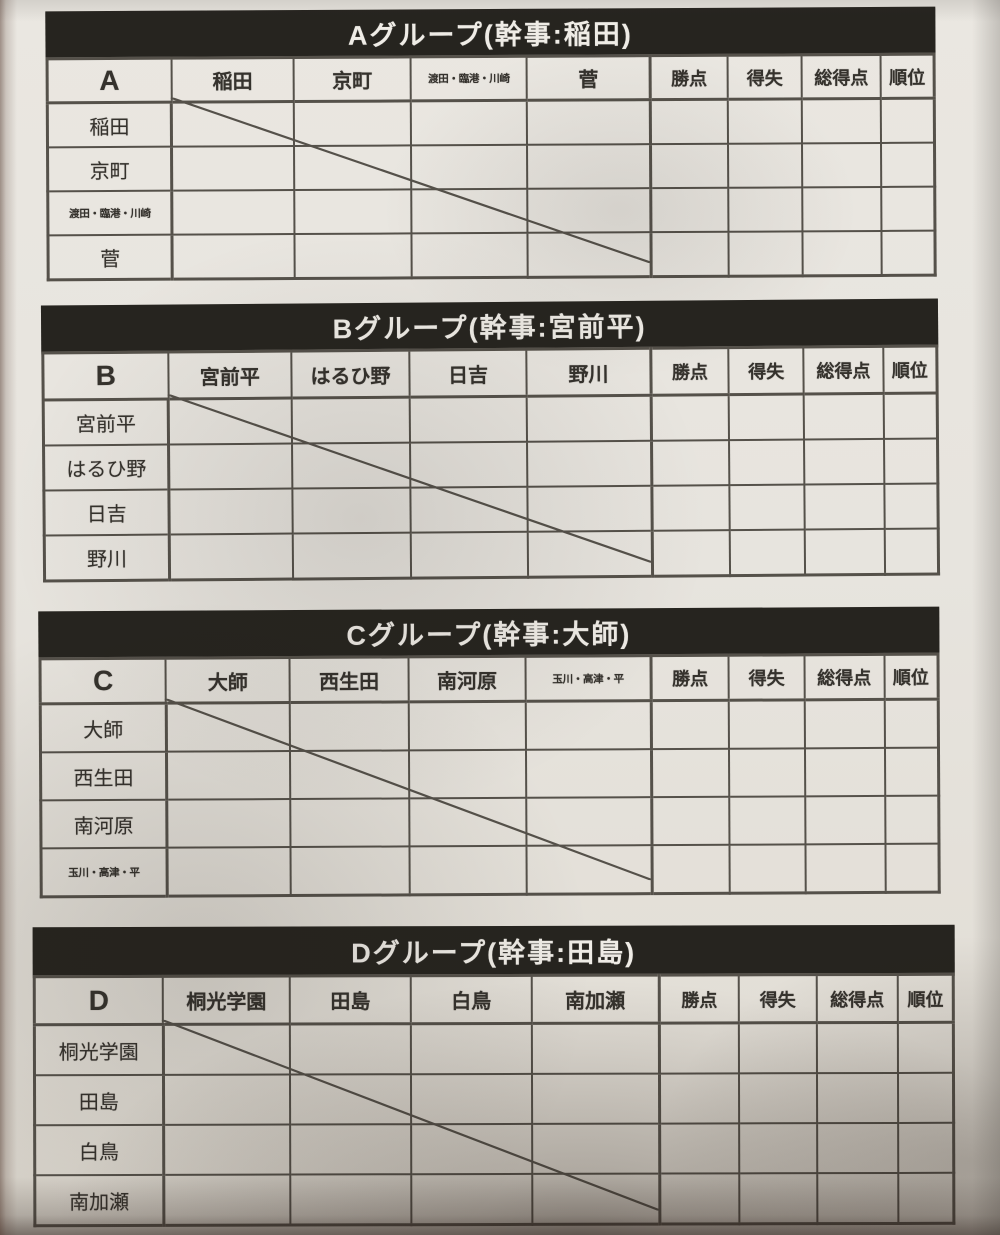 This screenshot has height=1235, width=1000. I want to click on group-B-header-row: B 宮前平 はるひ野 日吉 野川 勝点 得失 総得点 順位, so click(490, 373).